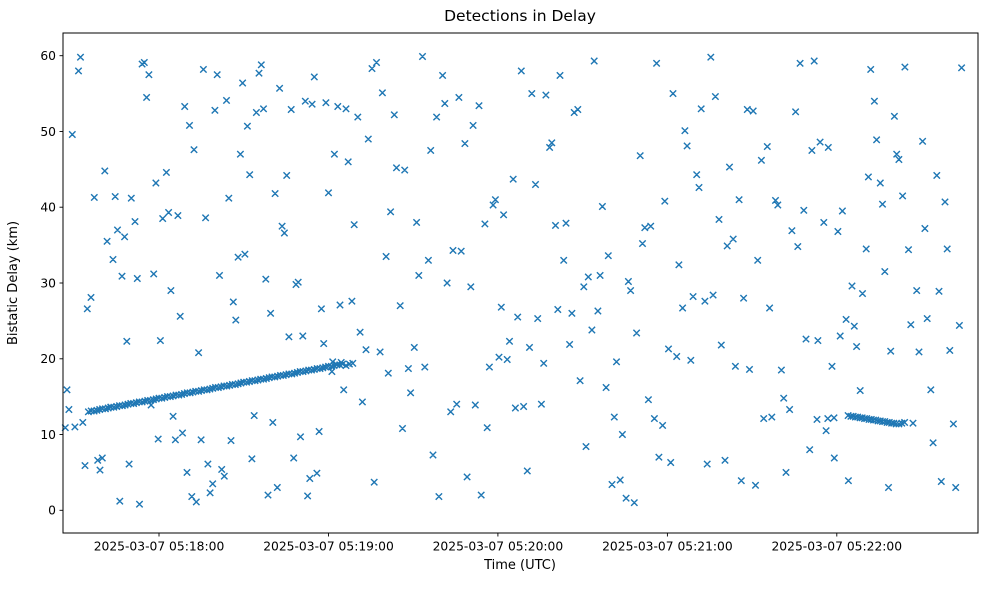 This screenshot has width=989, height=590. Describe the element at coordinates (159, 547) in the screenshot. I see `x-tick-label: 2025-03-07 05:18:00` at that location.